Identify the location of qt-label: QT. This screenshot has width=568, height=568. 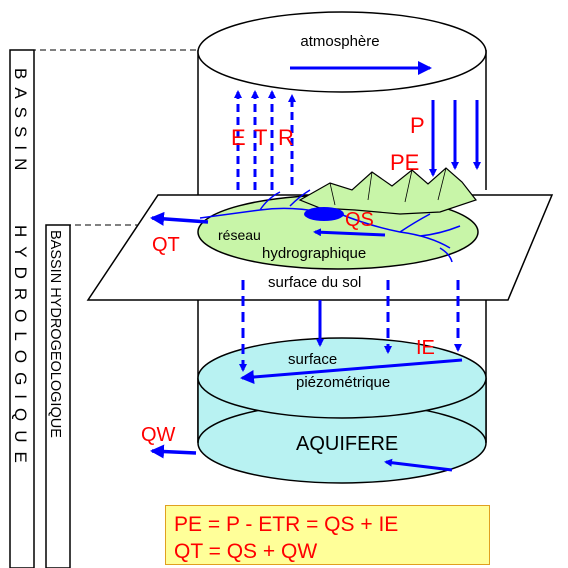
(166, 245).